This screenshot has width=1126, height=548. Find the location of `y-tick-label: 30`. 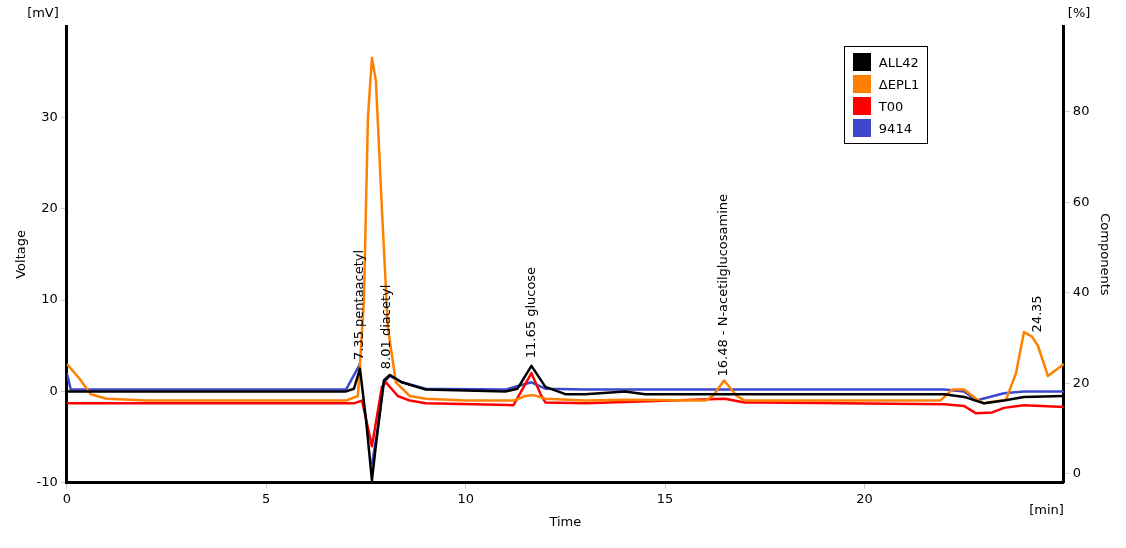

y-tick-label: 30 is located at coordinates (49, 116).